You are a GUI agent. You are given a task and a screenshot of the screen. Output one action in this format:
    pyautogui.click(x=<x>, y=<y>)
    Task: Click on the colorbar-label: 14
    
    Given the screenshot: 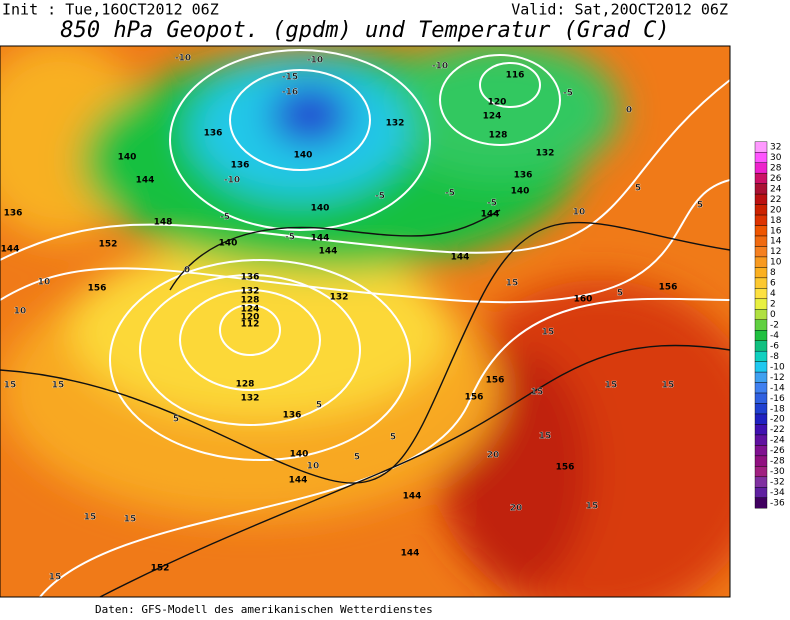 What is the action you would take?
    pyautogui.click(x=776, y=242)
    